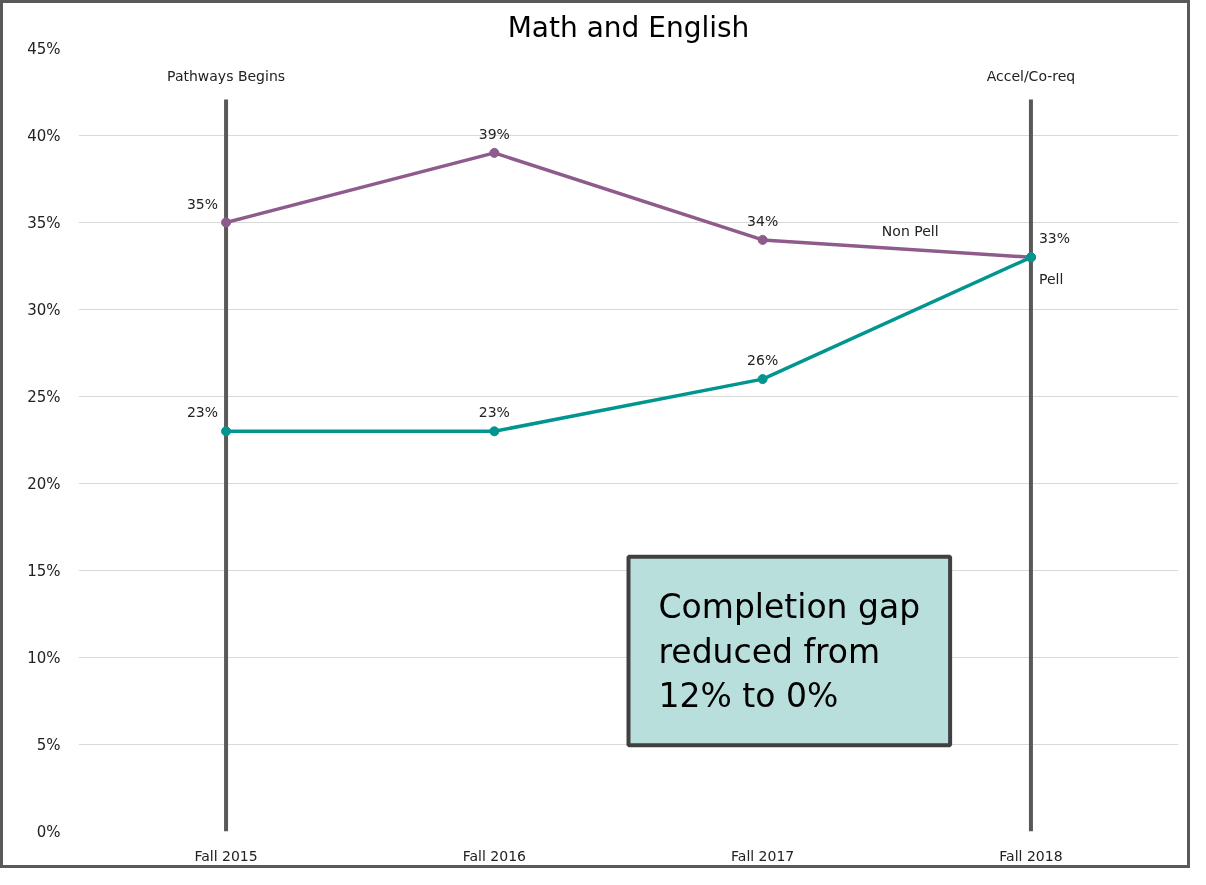 The height and width of the screenshot is (885, 1206). I want to click on y-tick-label: 5%, so click(48, 744).